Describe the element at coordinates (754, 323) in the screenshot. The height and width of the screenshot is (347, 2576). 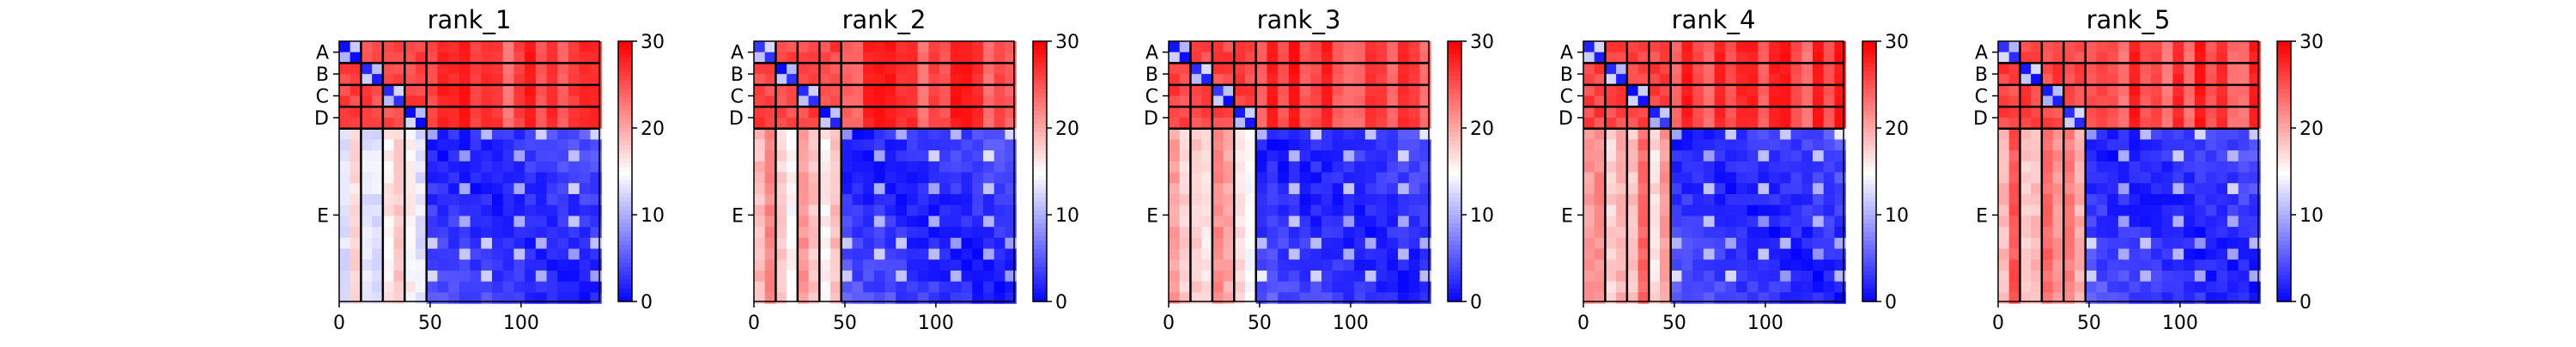
I see `x-tick-label: 0` at that location.